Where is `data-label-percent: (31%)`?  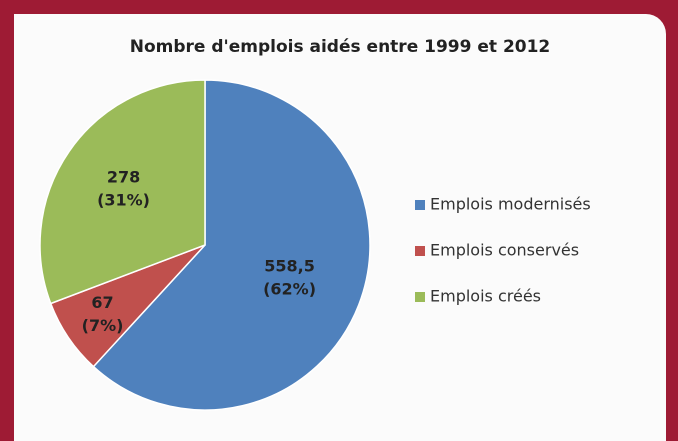 data-label-percent: (31%) is located at coordinates (123, 199).